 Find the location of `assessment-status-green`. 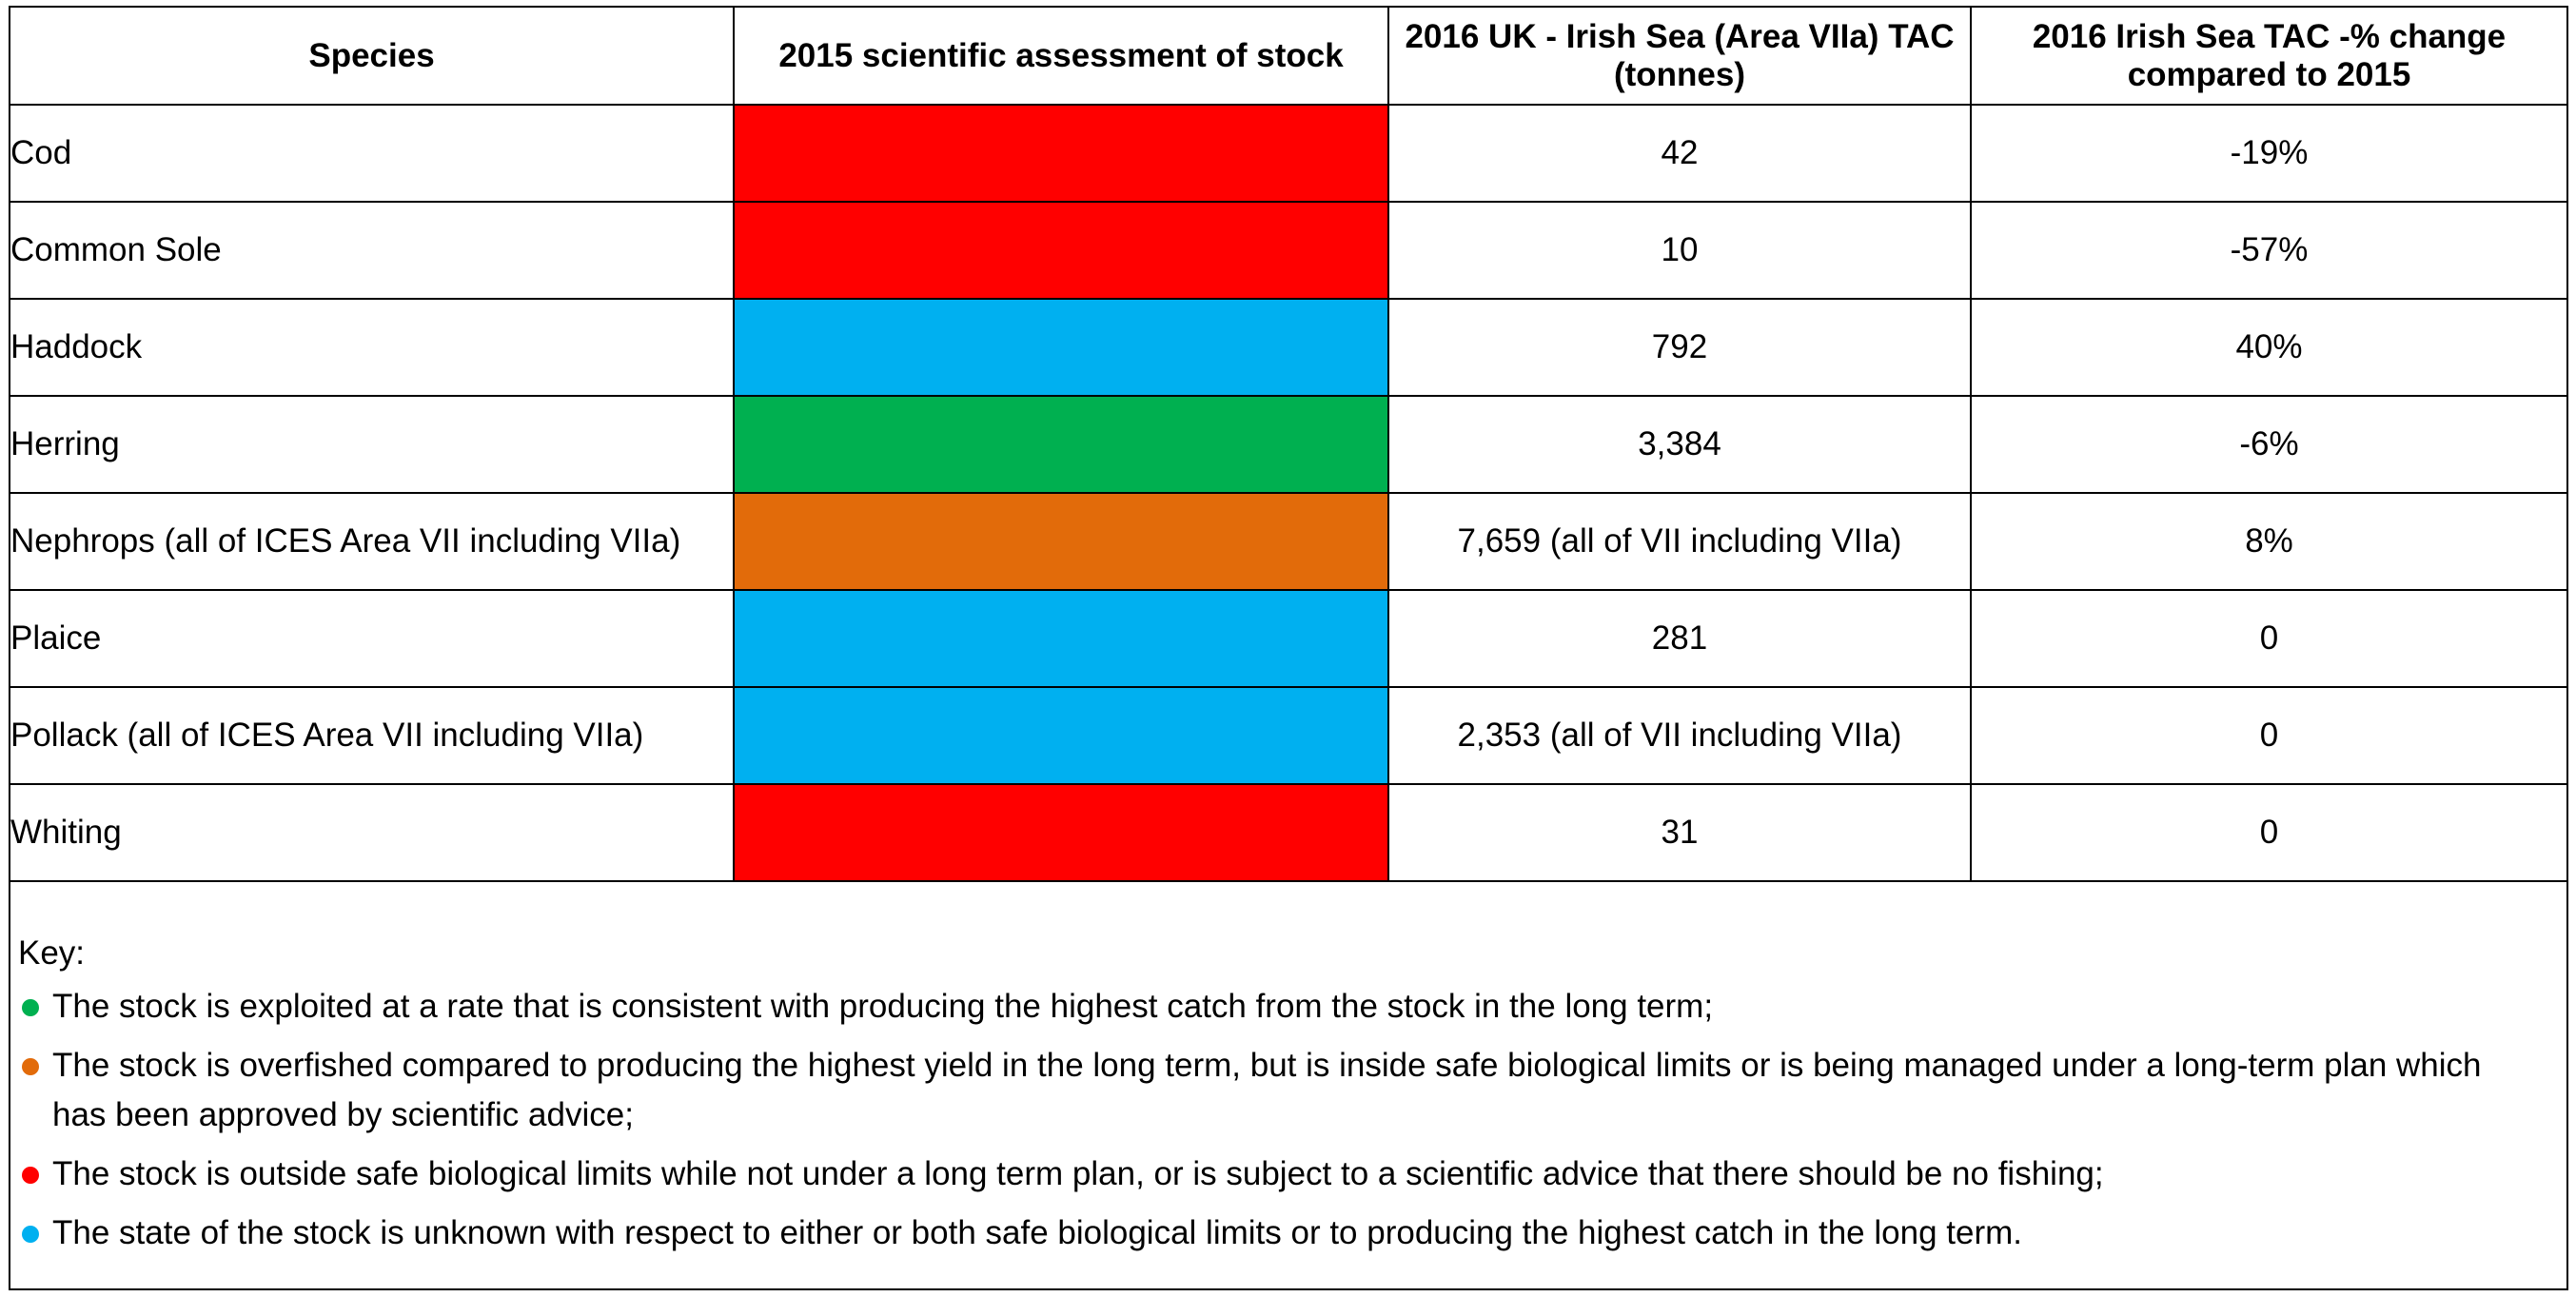

assessment-status-green is located at coordinates (1061, 445).